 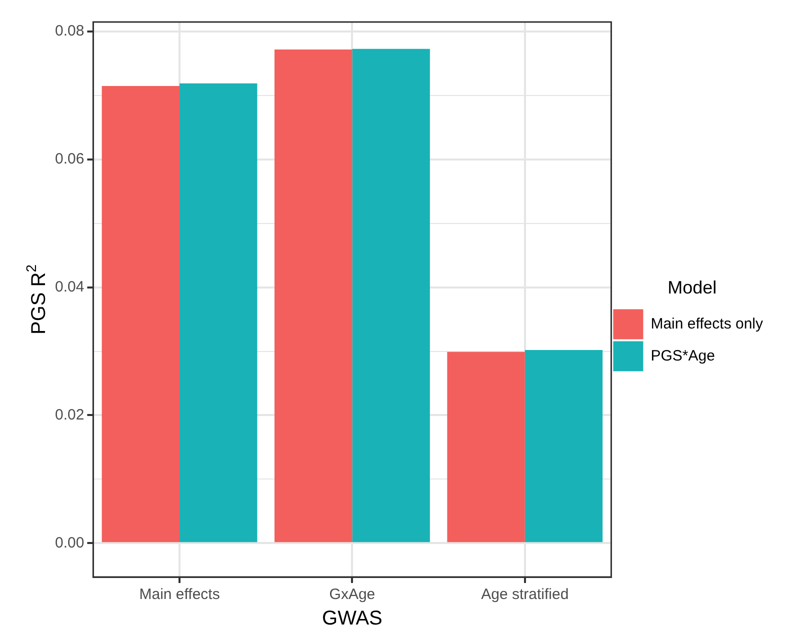 I want to click on legend-title: Model, so click(x=692, y=288).